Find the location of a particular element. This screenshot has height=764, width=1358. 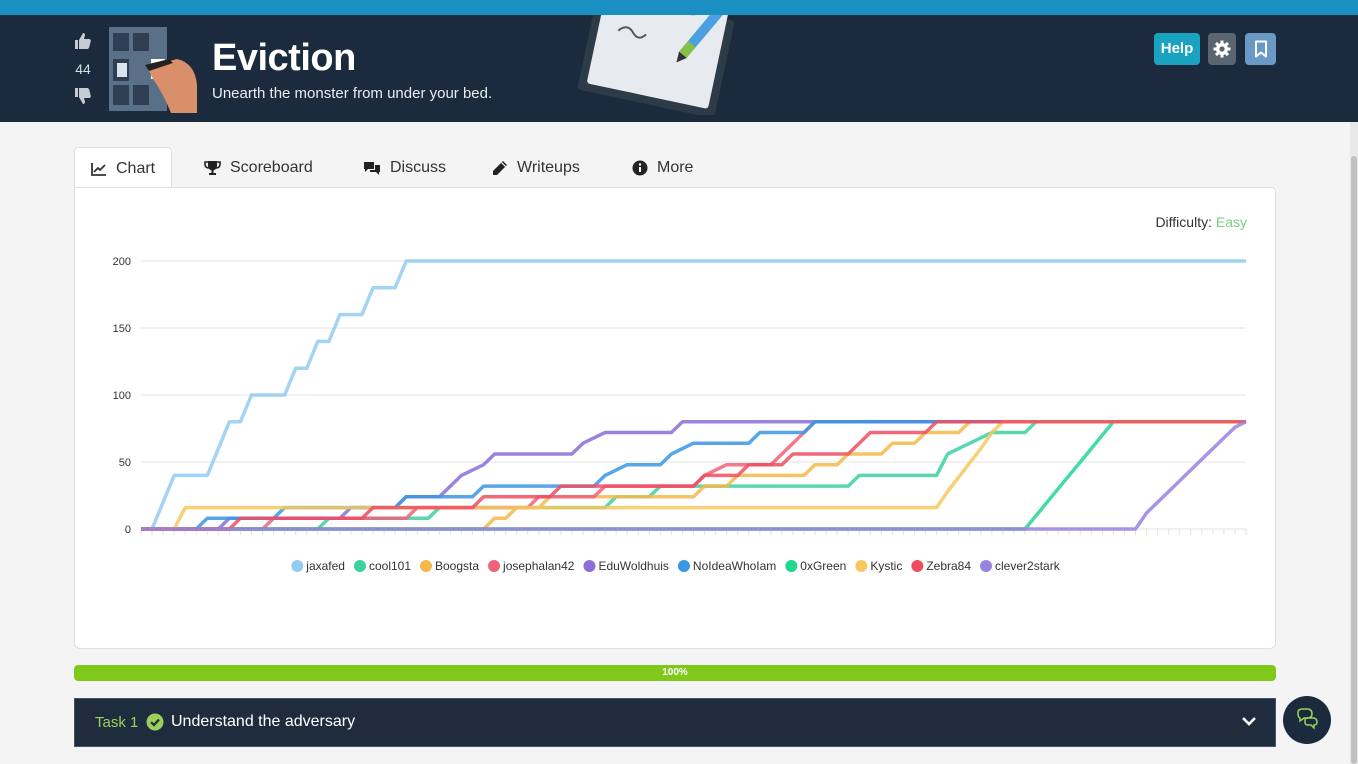

tab-chart: Chart is located at coordinates (123, 168).